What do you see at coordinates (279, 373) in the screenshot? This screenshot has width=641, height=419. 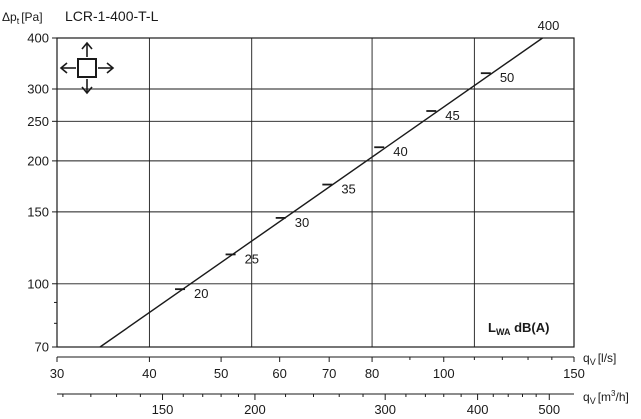 I see `x-tick-label-ls: 60` at bounding box center [279, 373].